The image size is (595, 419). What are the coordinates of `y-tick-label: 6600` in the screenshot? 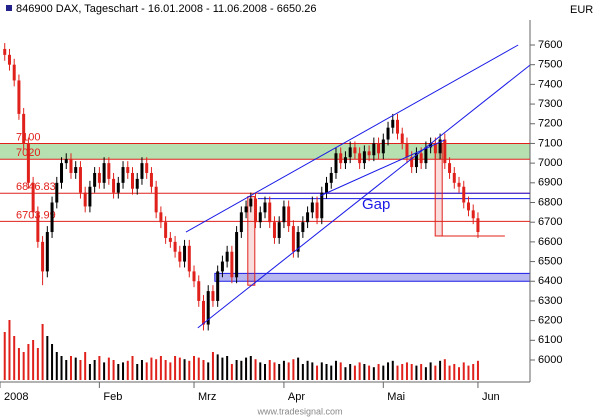 It's located at (550, 242).